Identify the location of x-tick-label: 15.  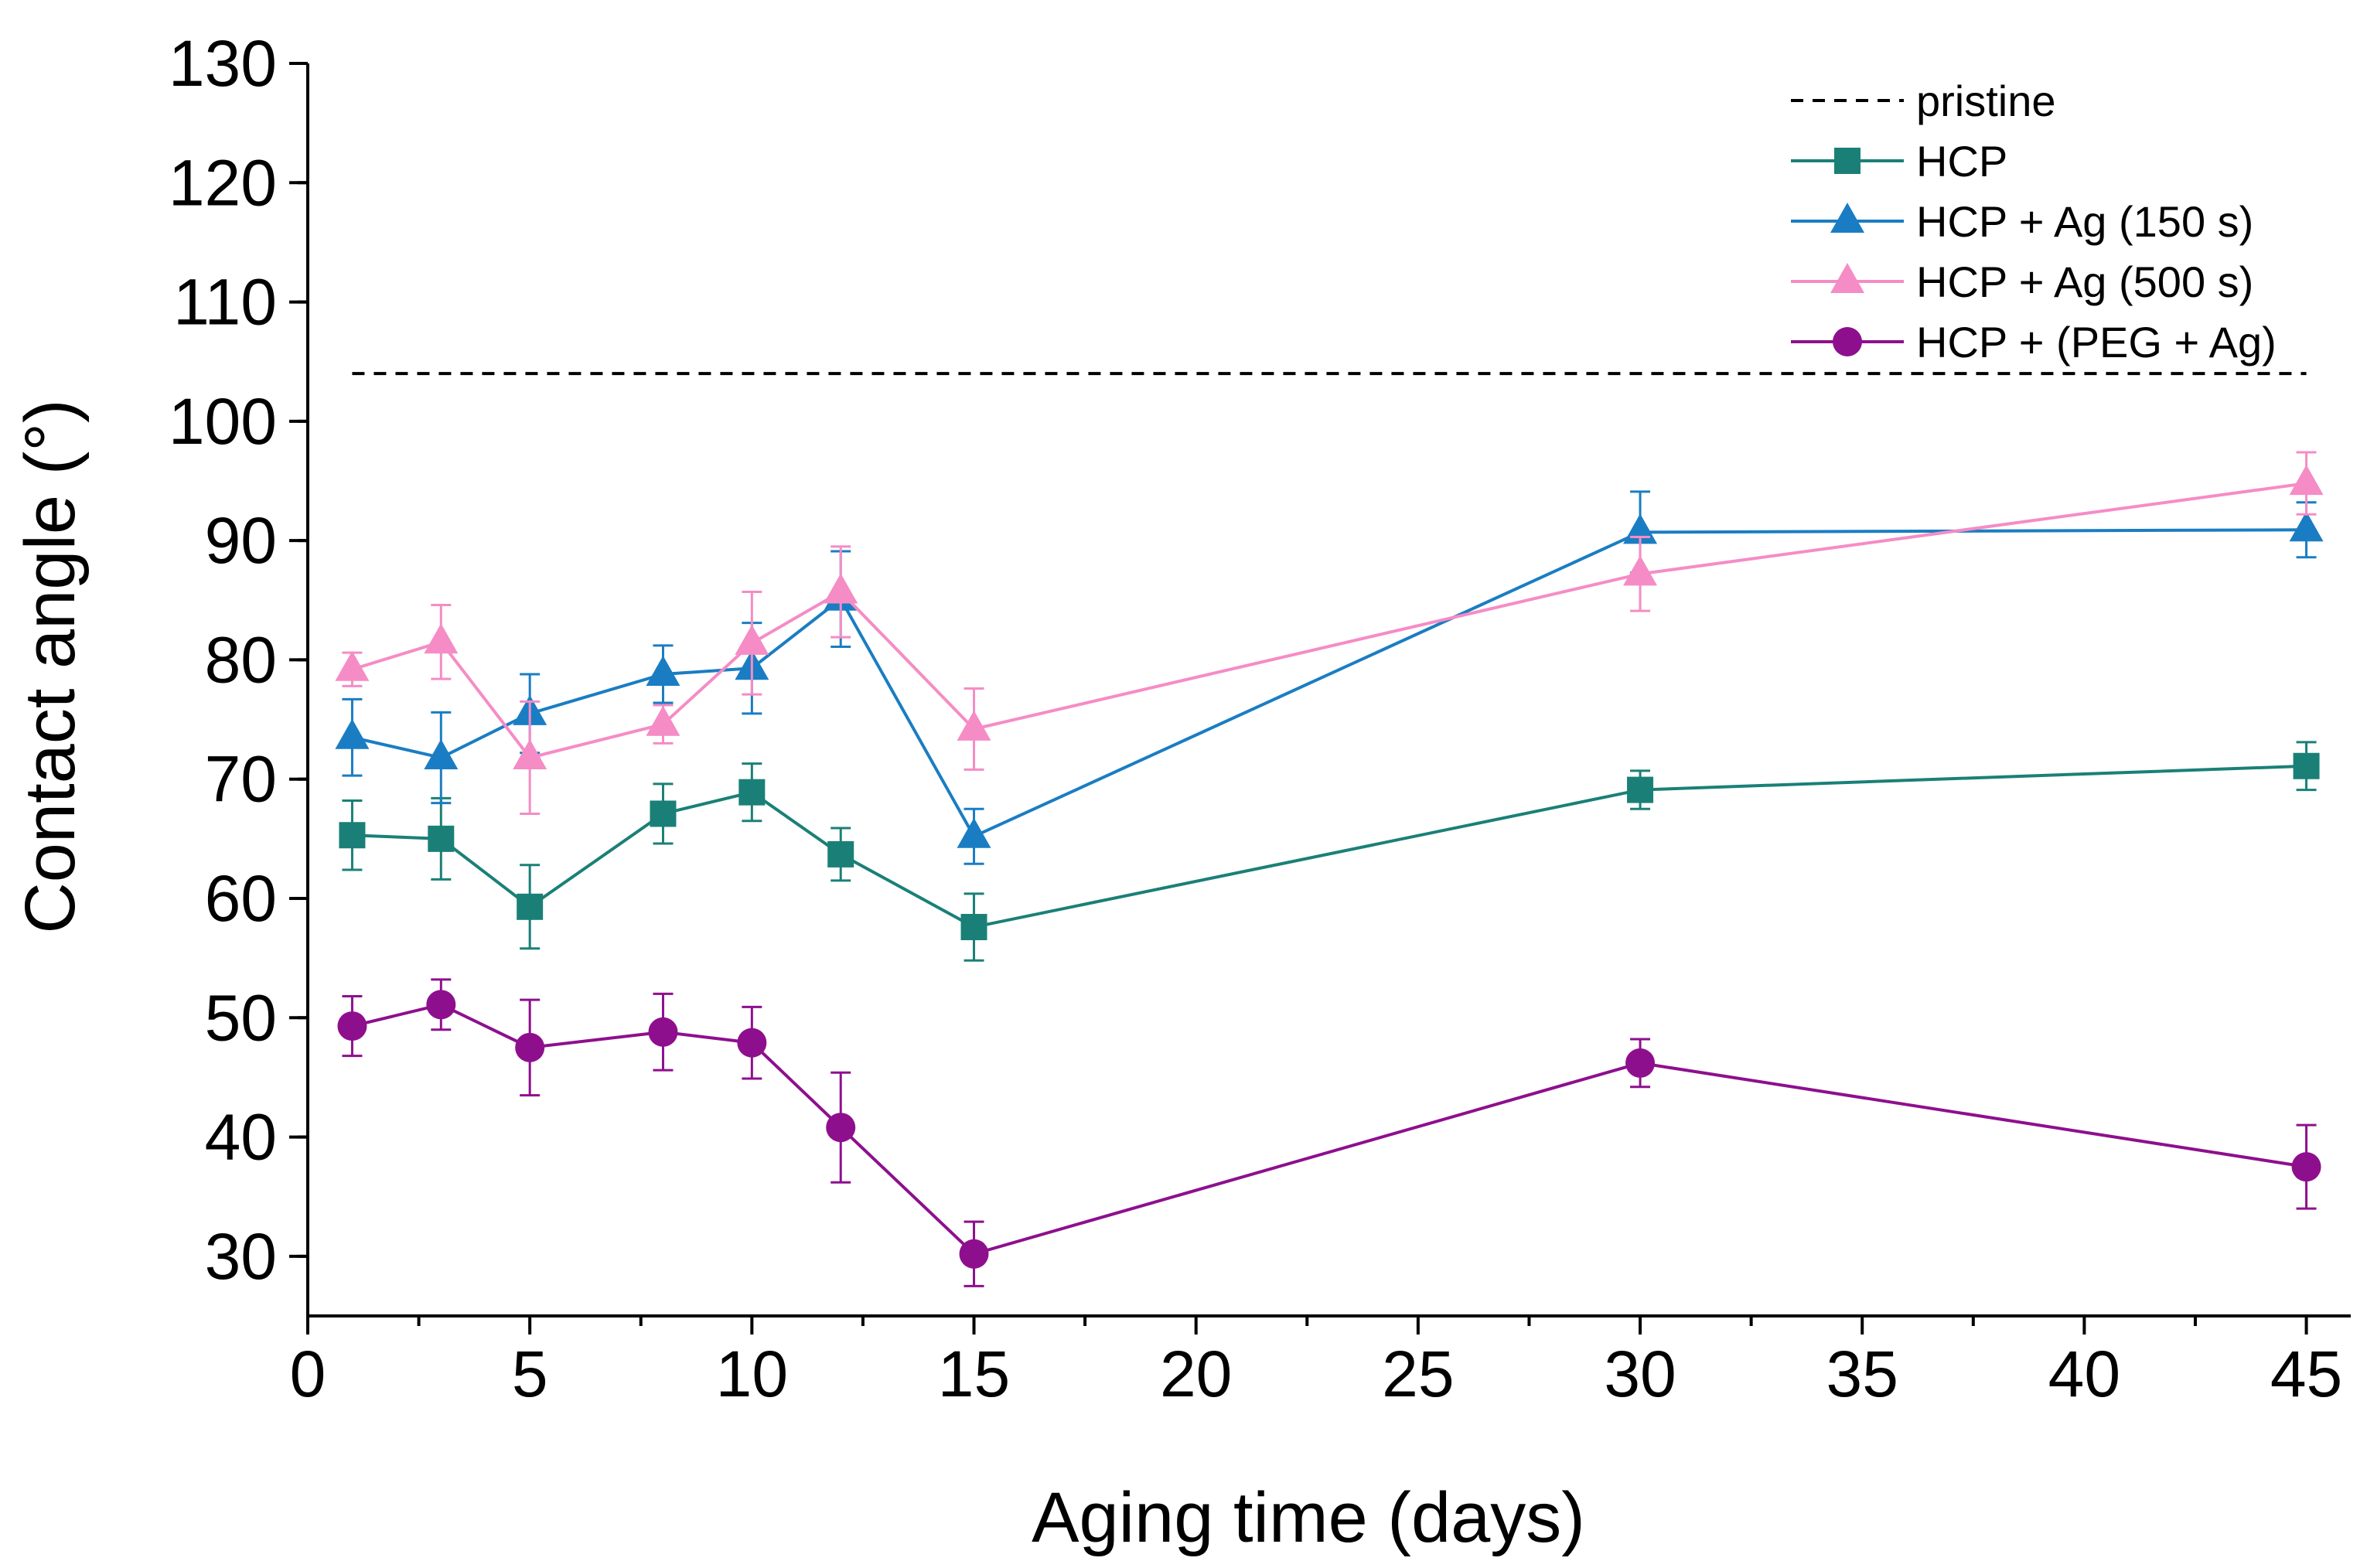
(974, 1374).